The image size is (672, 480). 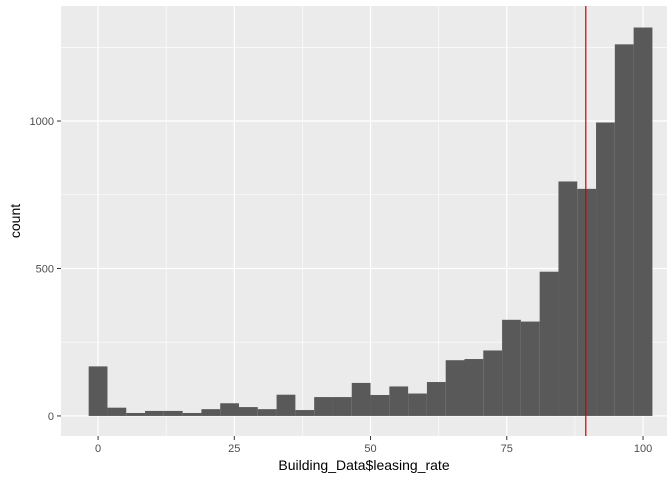 What do you see at coordinates (42, 122) in the screenshot?
I see `y-tick-label: 1000` at bounding box center [42, 122].